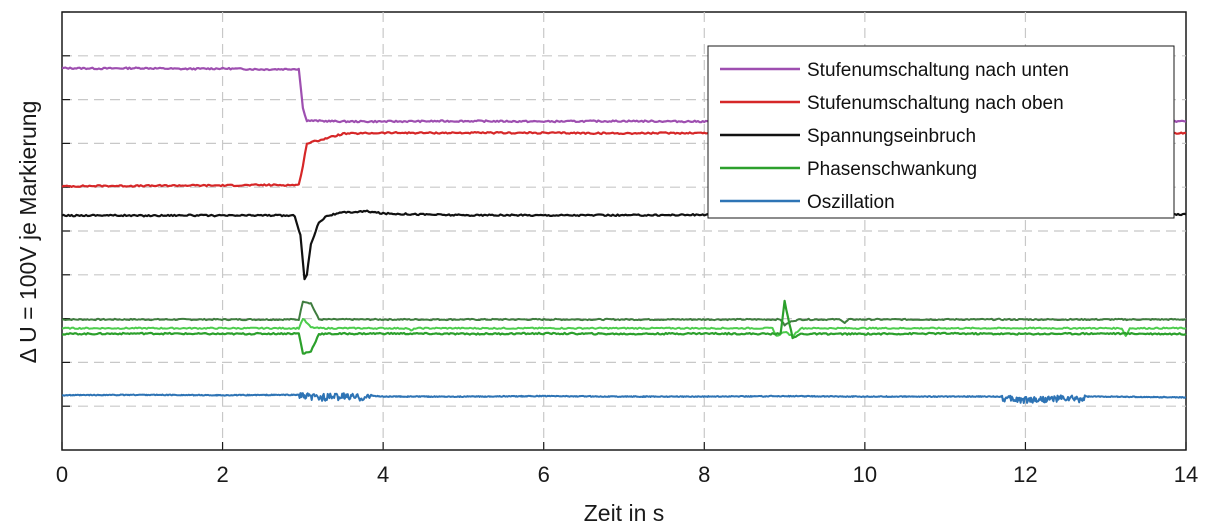 The width and height of the screenshot is (1210, 529). What do you see at coordinates (1025, 474) in the screenshot?
I see `x-tick-label: 12` at bounding box center [1025, 474].